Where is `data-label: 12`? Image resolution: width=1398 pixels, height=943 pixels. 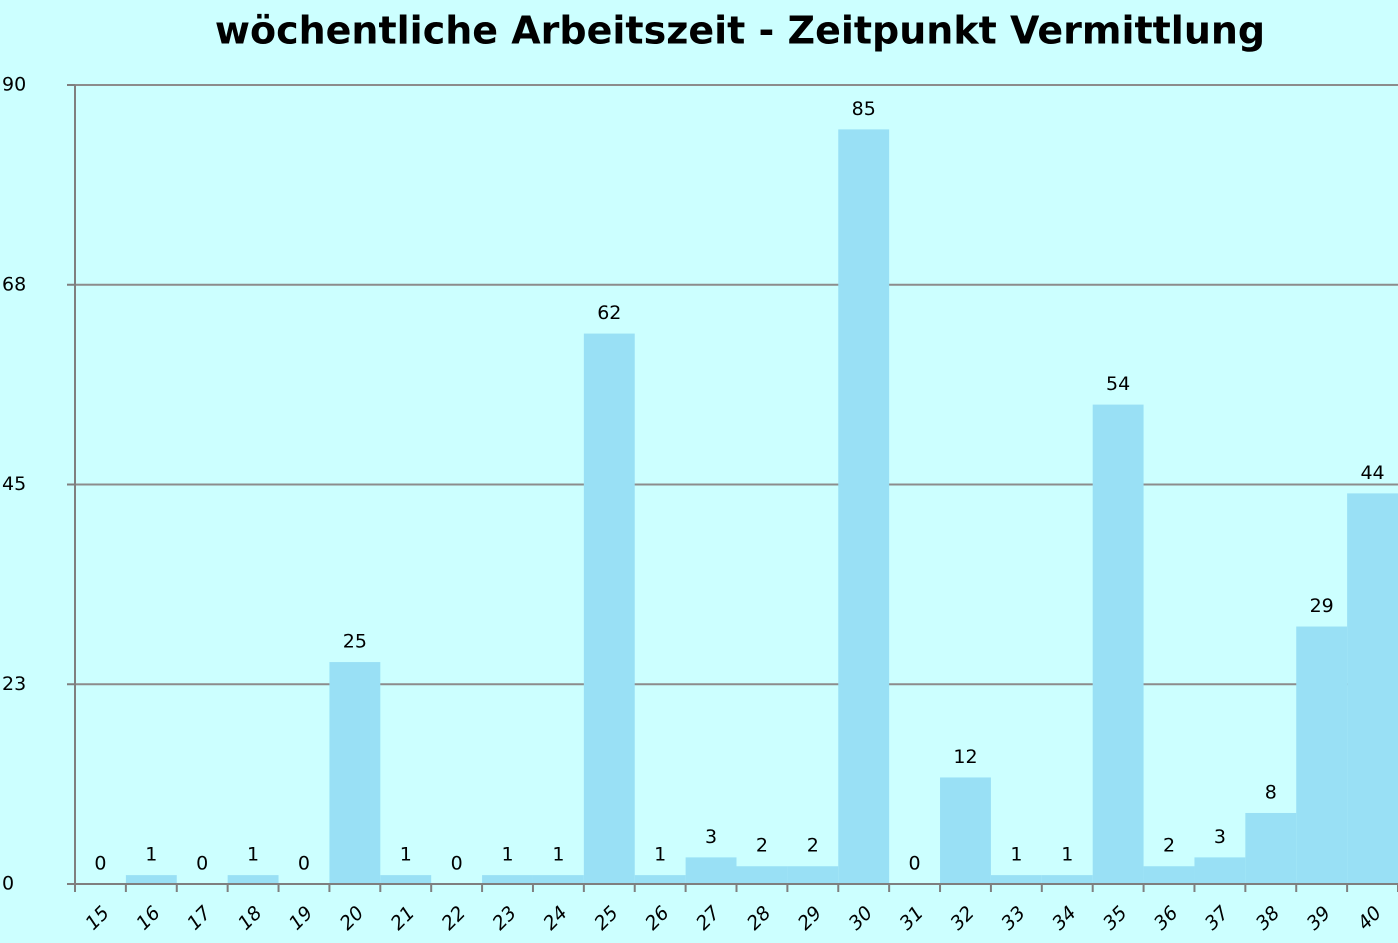
data-label: 12 is located at coordinates (965, 757).